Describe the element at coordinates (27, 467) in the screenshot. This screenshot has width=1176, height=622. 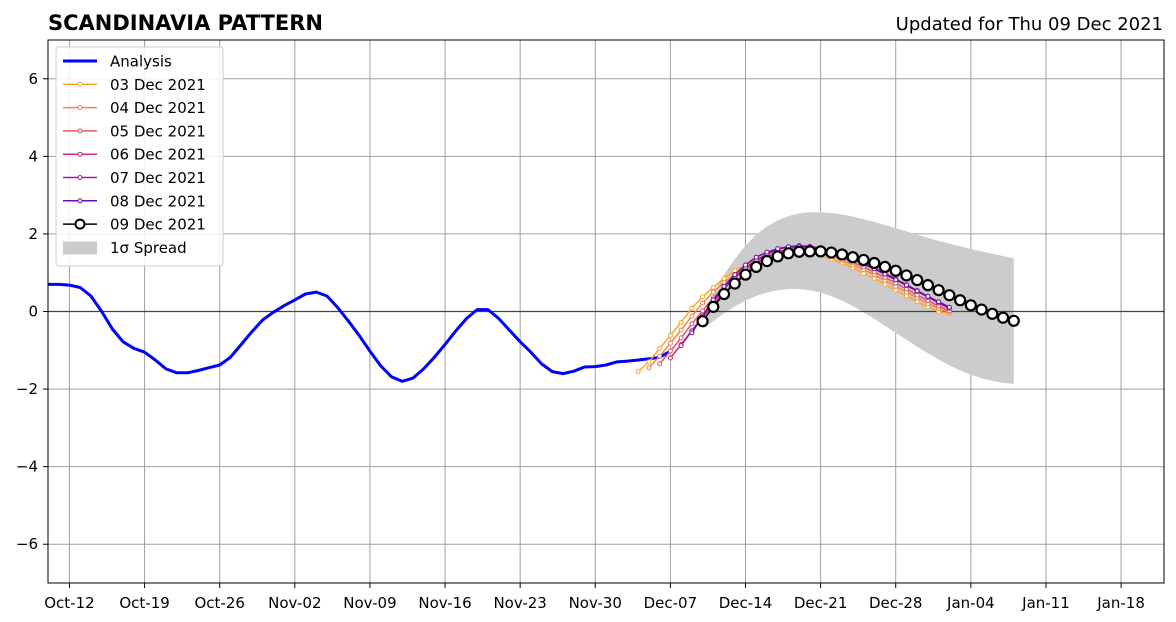
I see `y-tick-label: −4` at that location.